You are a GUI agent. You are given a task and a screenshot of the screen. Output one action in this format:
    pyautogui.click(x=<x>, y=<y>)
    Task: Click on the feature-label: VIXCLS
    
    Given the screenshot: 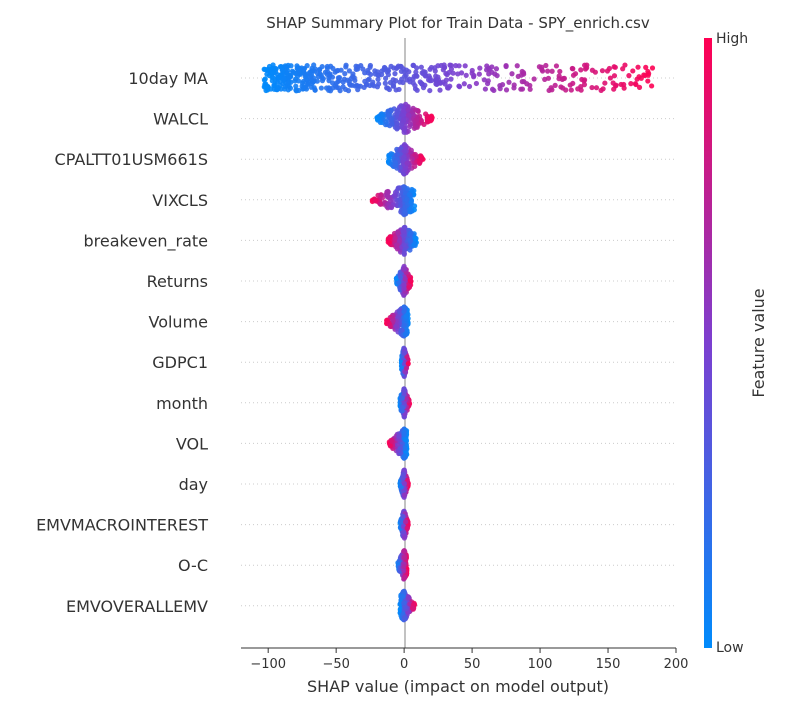 What is the action you would take?
    pyautogui.click(x=180, y=200)
    